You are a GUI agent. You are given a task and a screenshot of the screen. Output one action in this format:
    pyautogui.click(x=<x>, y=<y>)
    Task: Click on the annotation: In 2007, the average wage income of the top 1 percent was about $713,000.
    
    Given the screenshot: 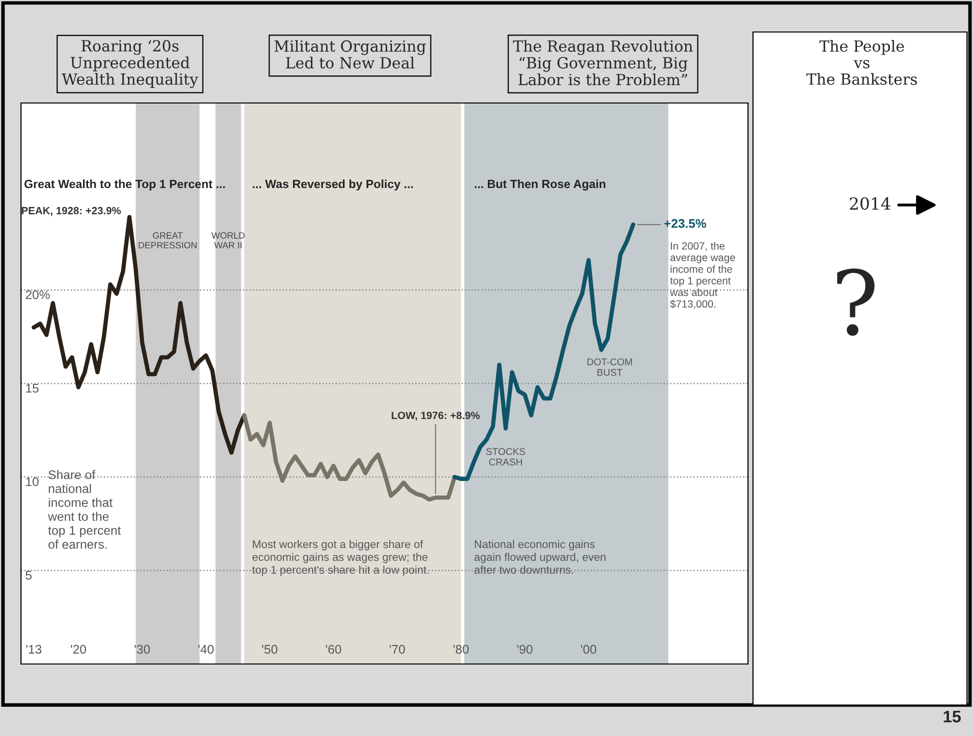 What is the action you would take?
    pyautogui.click(x=702, y=275)
    